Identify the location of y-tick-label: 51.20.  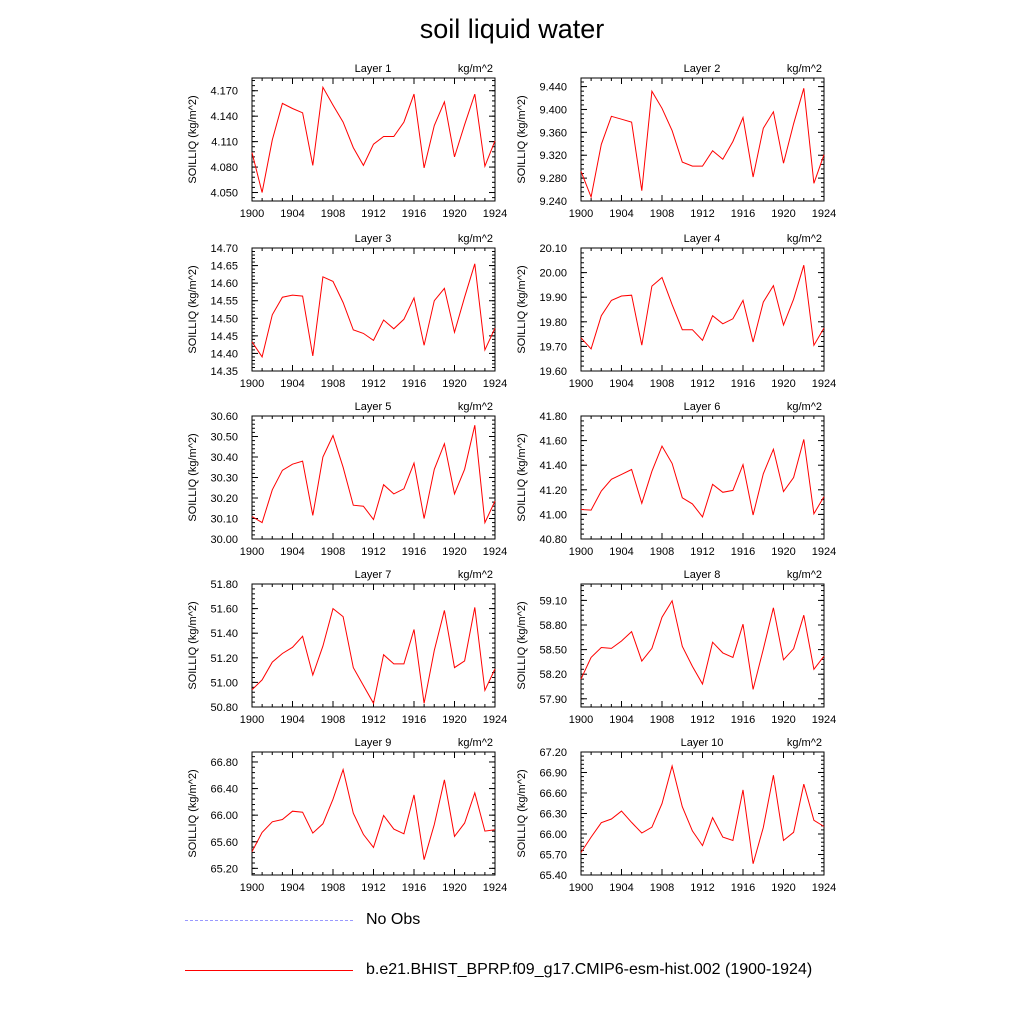
(224, 659).